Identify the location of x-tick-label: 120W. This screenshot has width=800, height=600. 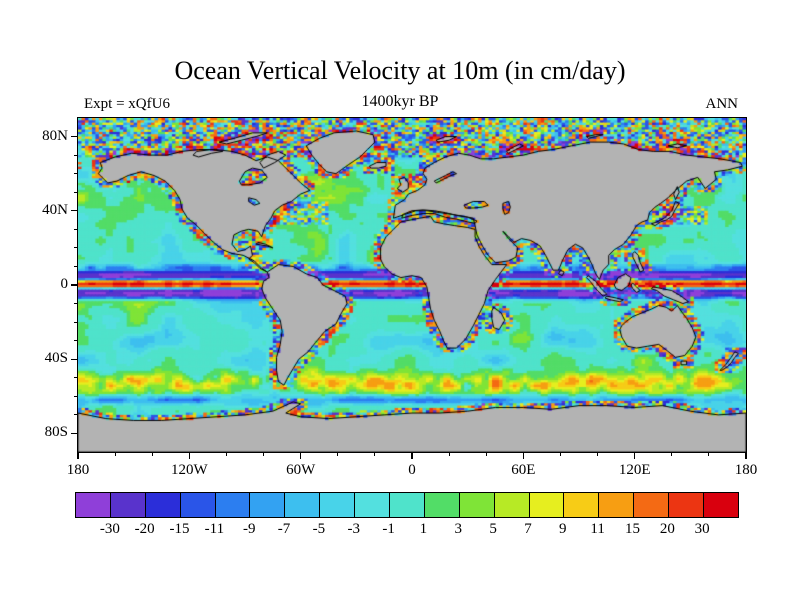
(189, 470).